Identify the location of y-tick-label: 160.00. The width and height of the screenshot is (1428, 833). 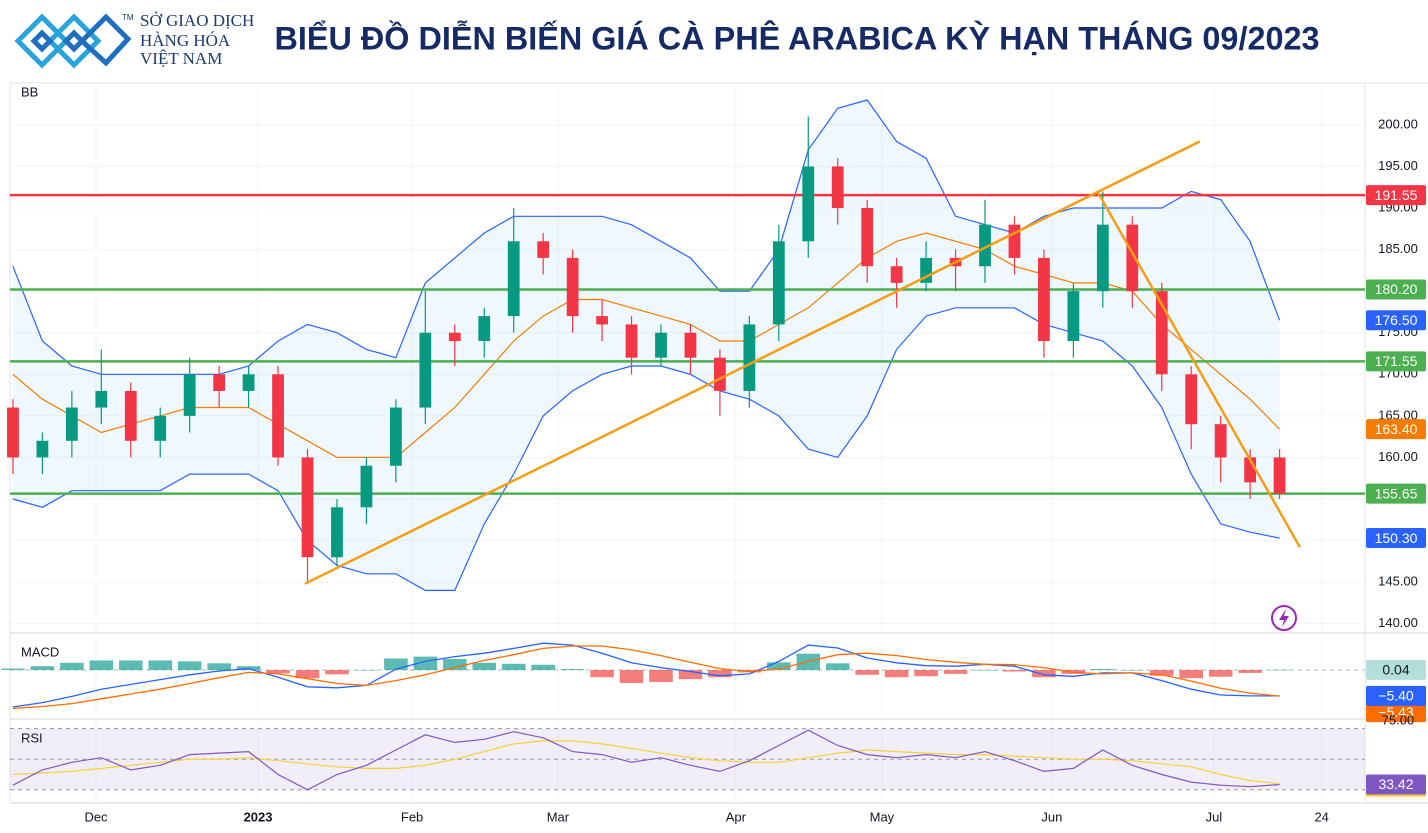
(1398, 456).